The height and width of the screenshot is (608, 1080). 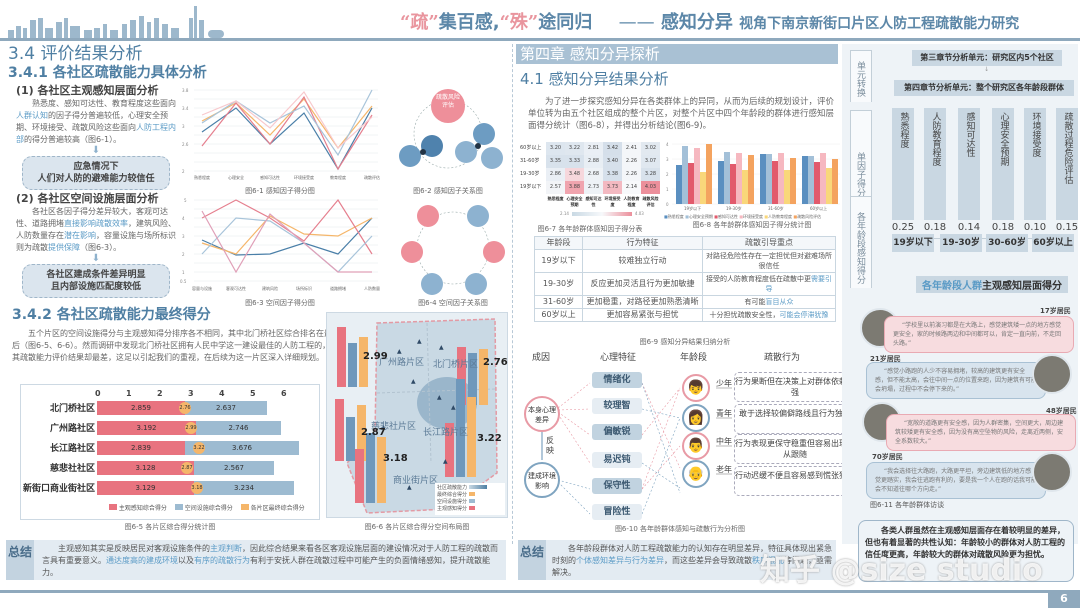 I want to click on part1-title: (1) 各社区主观感知层面分析, so click(x=87, y=90).